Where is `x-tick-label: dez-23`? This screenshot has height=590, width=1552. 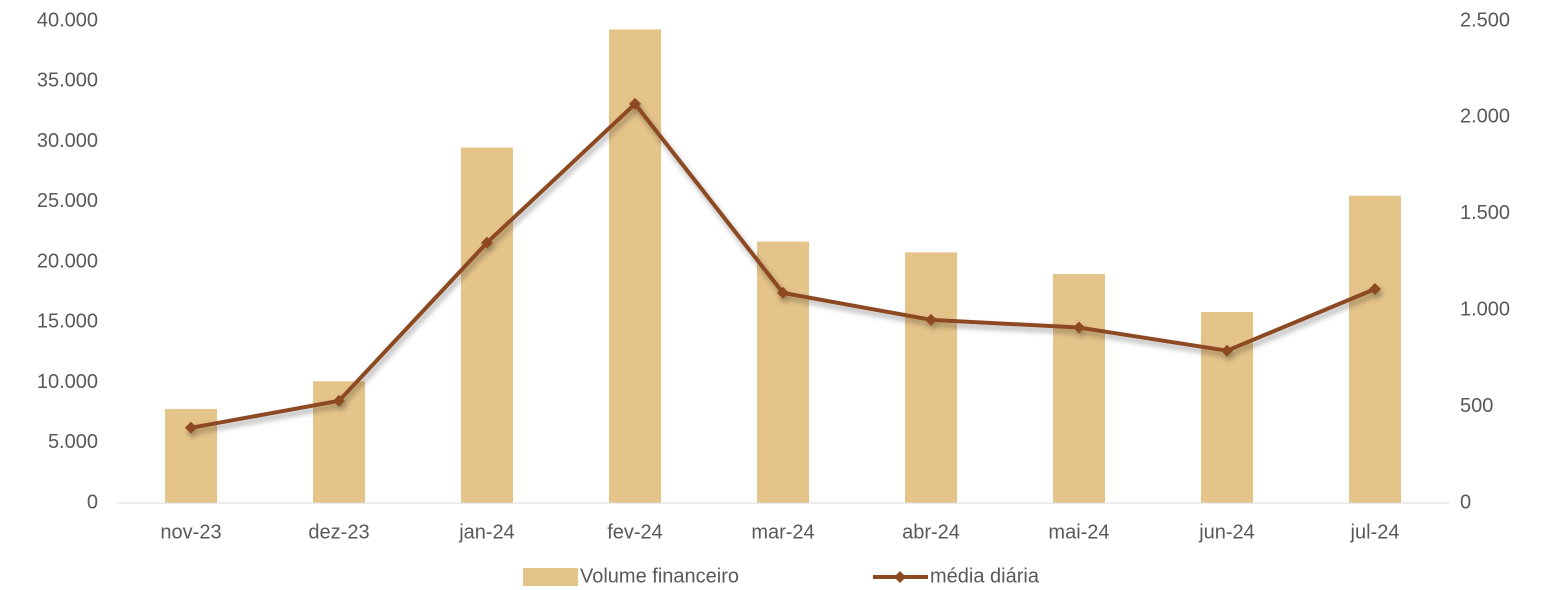
x-tick-label: dez-23 is located at coordinates (338, 532).